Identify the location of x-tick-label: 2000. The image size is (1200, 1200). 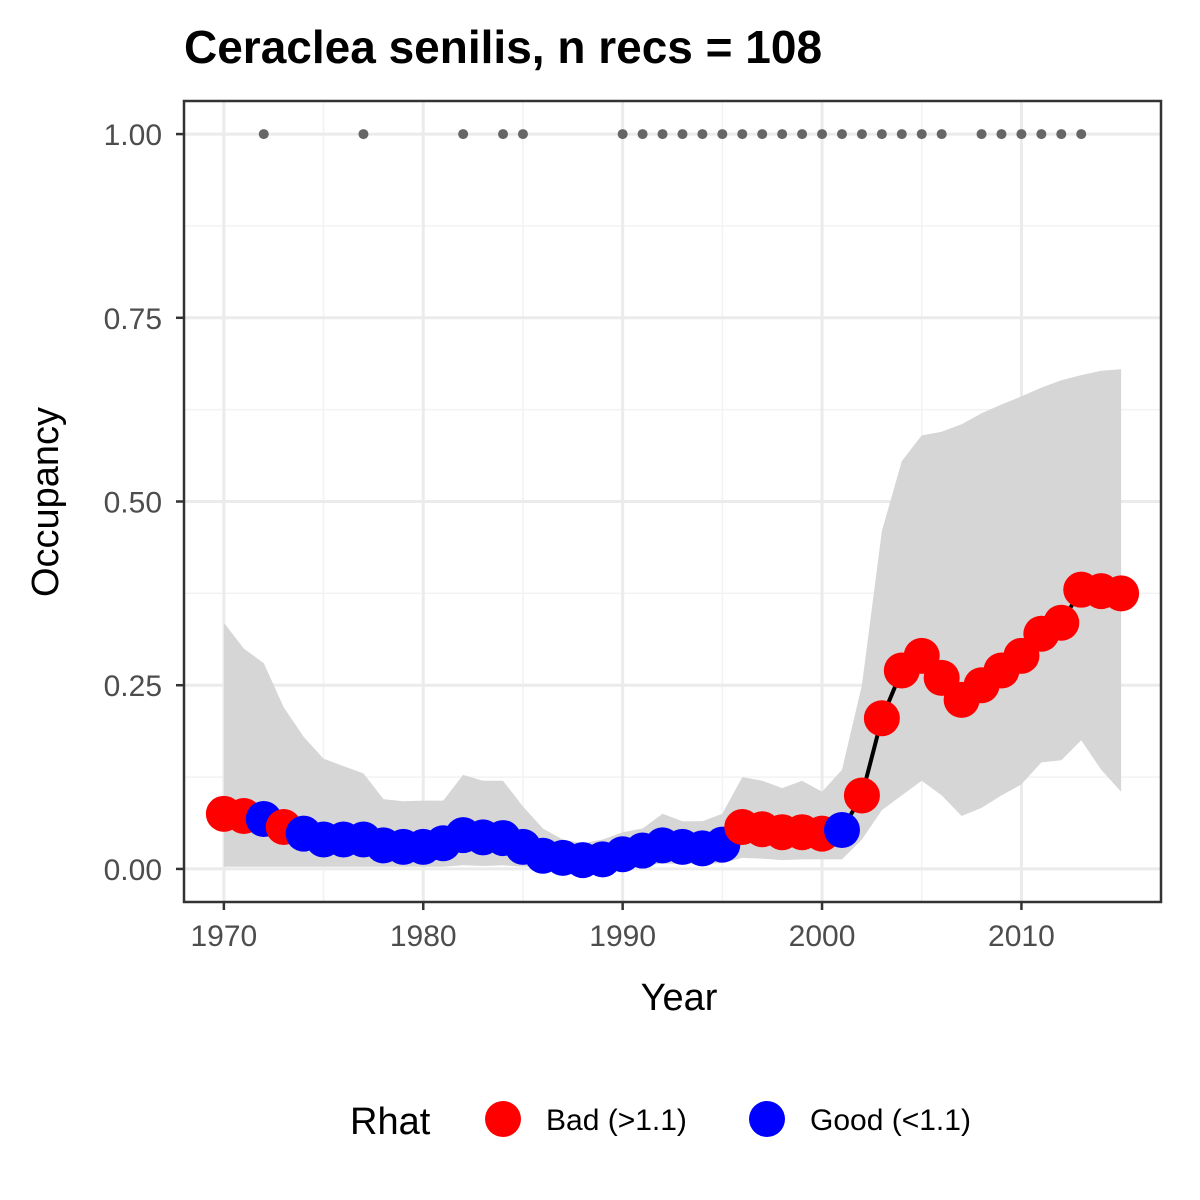
(822, 936).